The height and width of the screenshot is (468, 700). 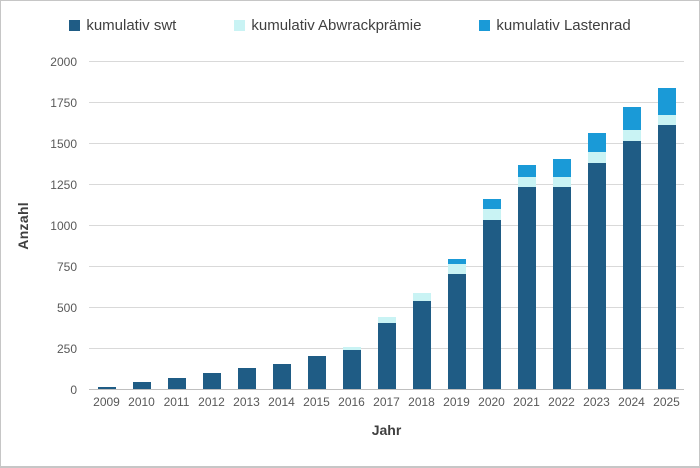 I want to click on bar-2012, so click(x=211, y=380).